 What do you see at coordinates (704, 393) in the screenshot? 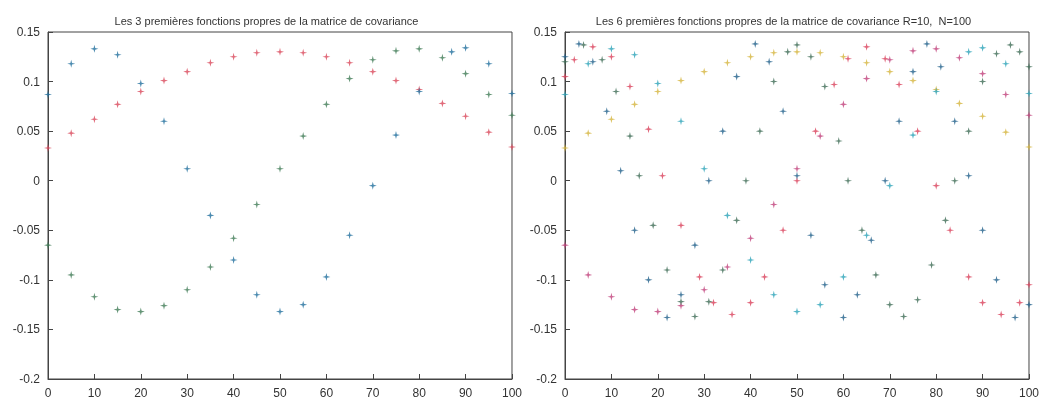
I see `x-tick-label: 30` at bounding box center [704, 393].